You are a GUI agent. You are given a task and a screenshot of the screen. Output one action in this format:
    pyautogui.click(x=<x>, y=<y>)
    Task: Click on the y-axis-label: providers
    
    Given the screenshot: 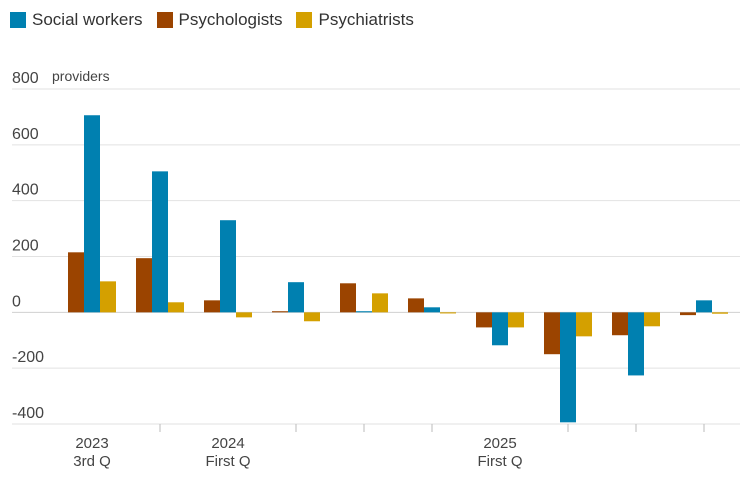 What is the action you would take?
    pyautogui.click(x=81, y=76)
    